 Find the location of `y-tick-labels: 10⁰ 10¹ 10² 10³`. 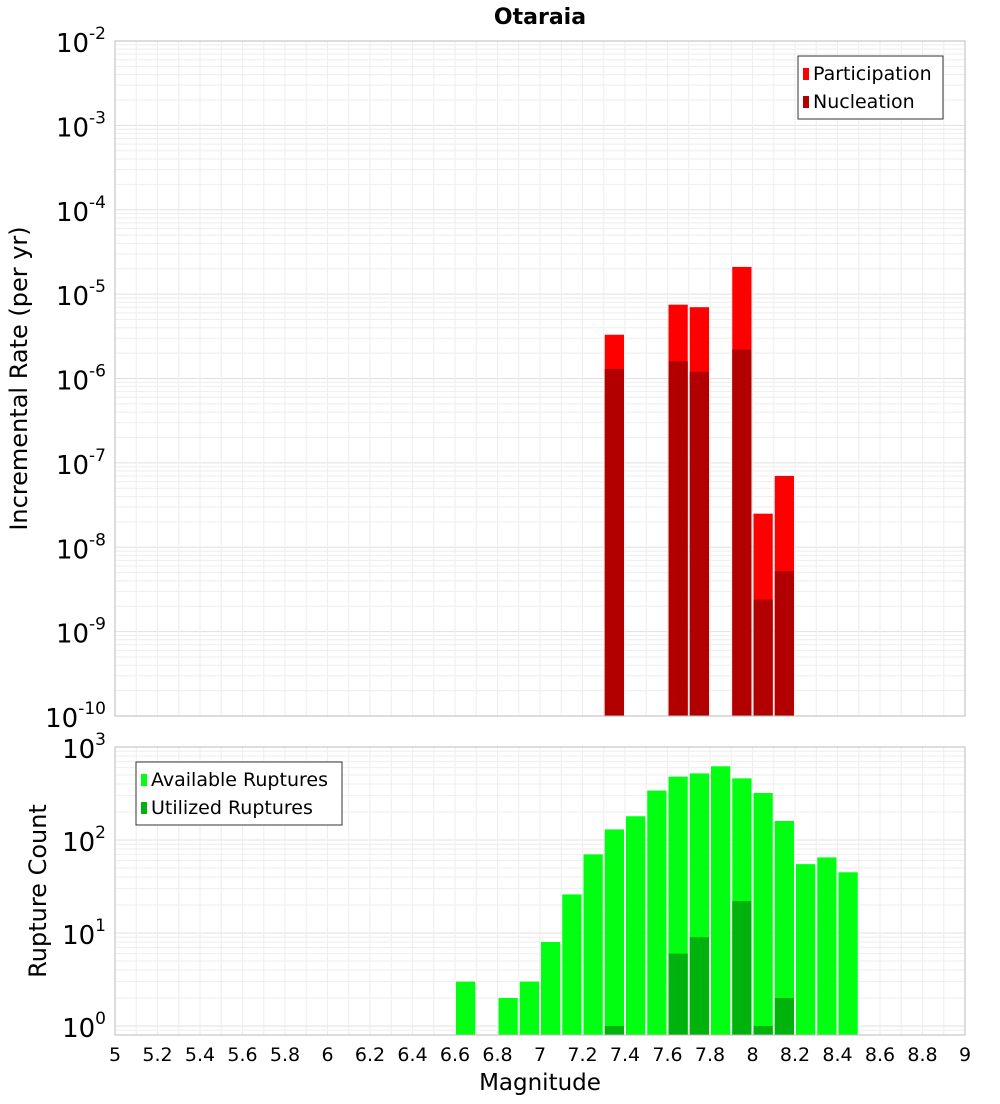

y-tick-labels: 10⁰ 10¹ 10² 10³ is located at coordinates (84, 887).